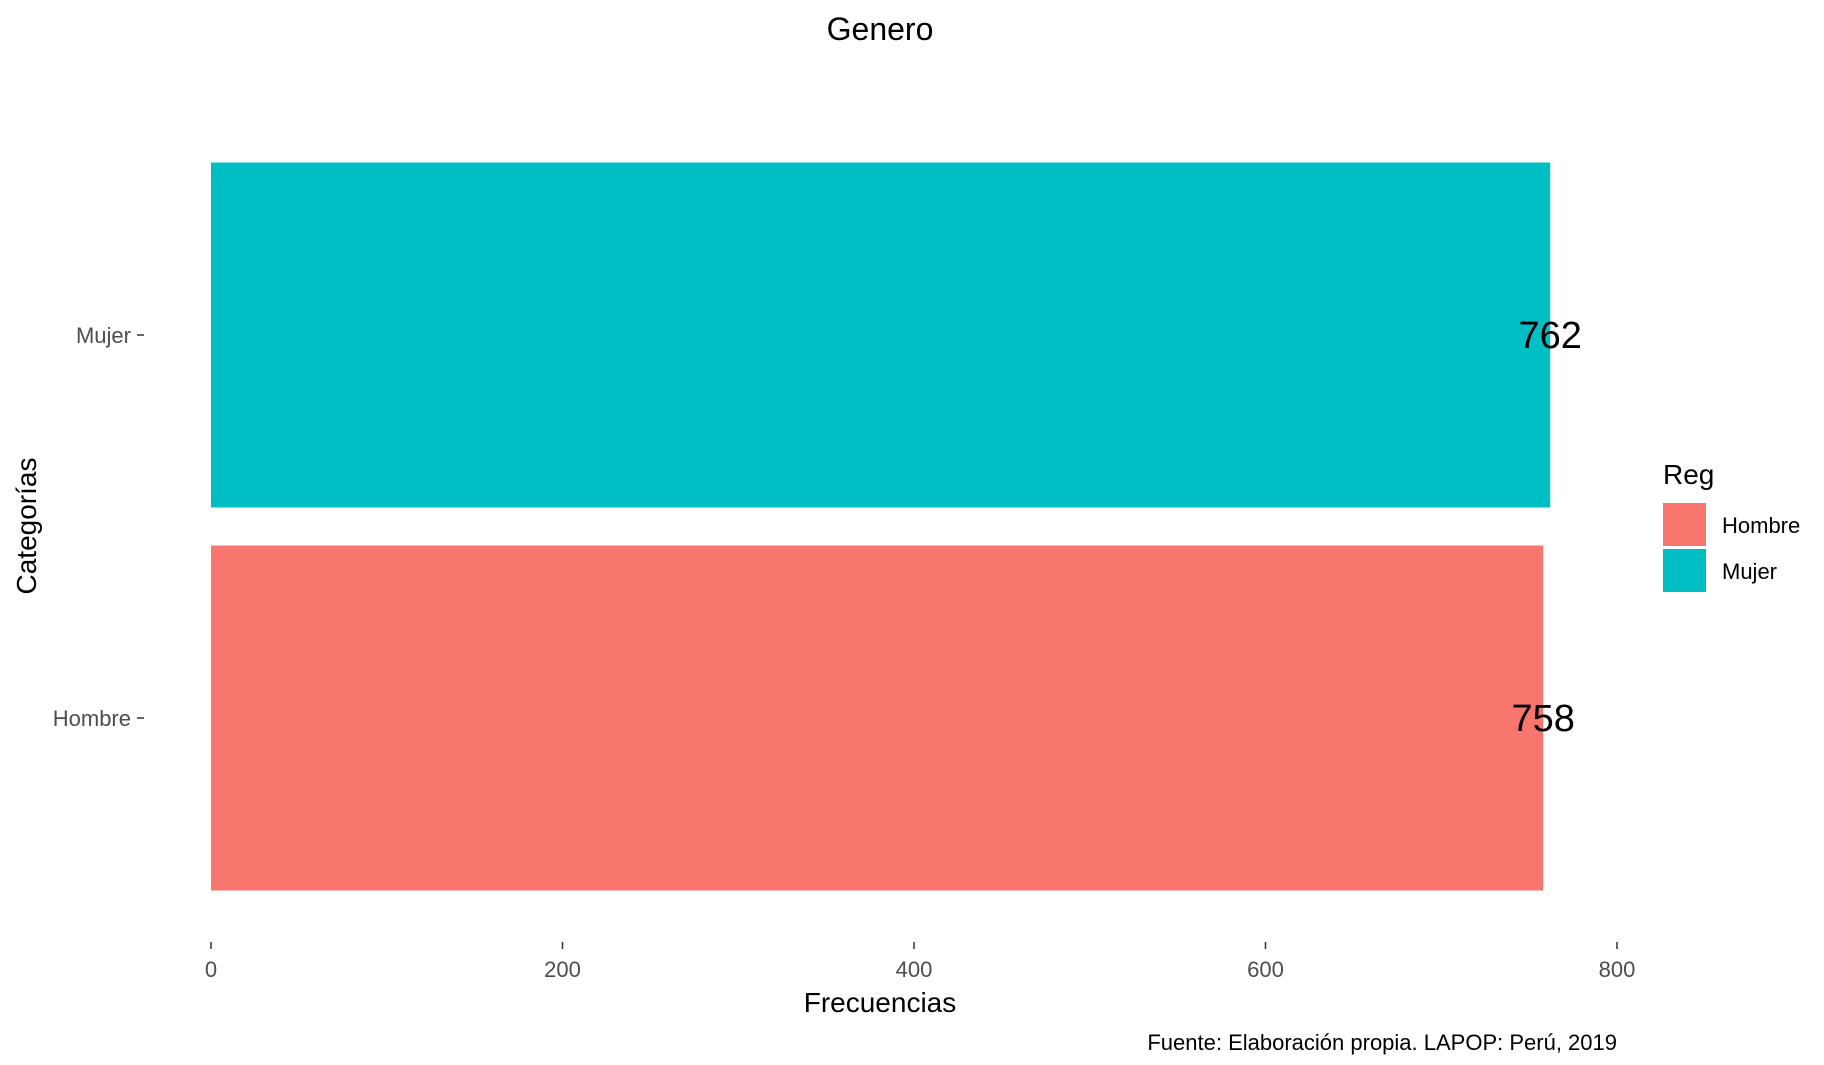  What do you see at coordinates (26, 526) in the screenshot?
I see `y-axis-title: Categorías` at bounding box center [26, 526].